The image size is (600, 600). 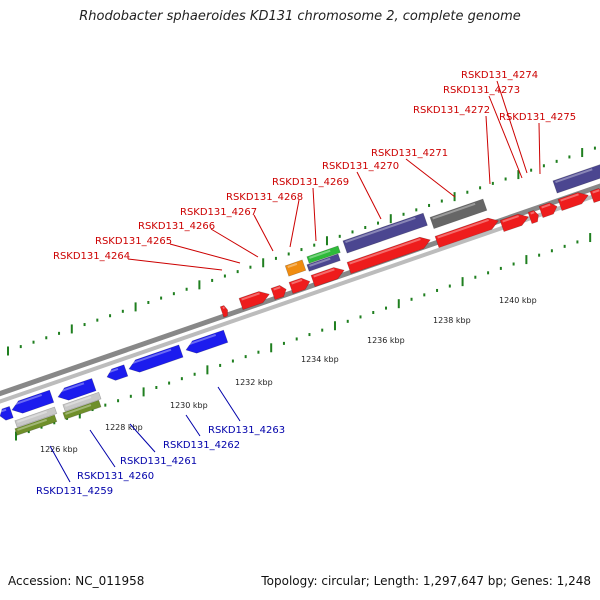 What do you see at coordinates (78, 409) in the screenshot?
I see `gene-olive-2-highlight` at bounding box center [78, 409].